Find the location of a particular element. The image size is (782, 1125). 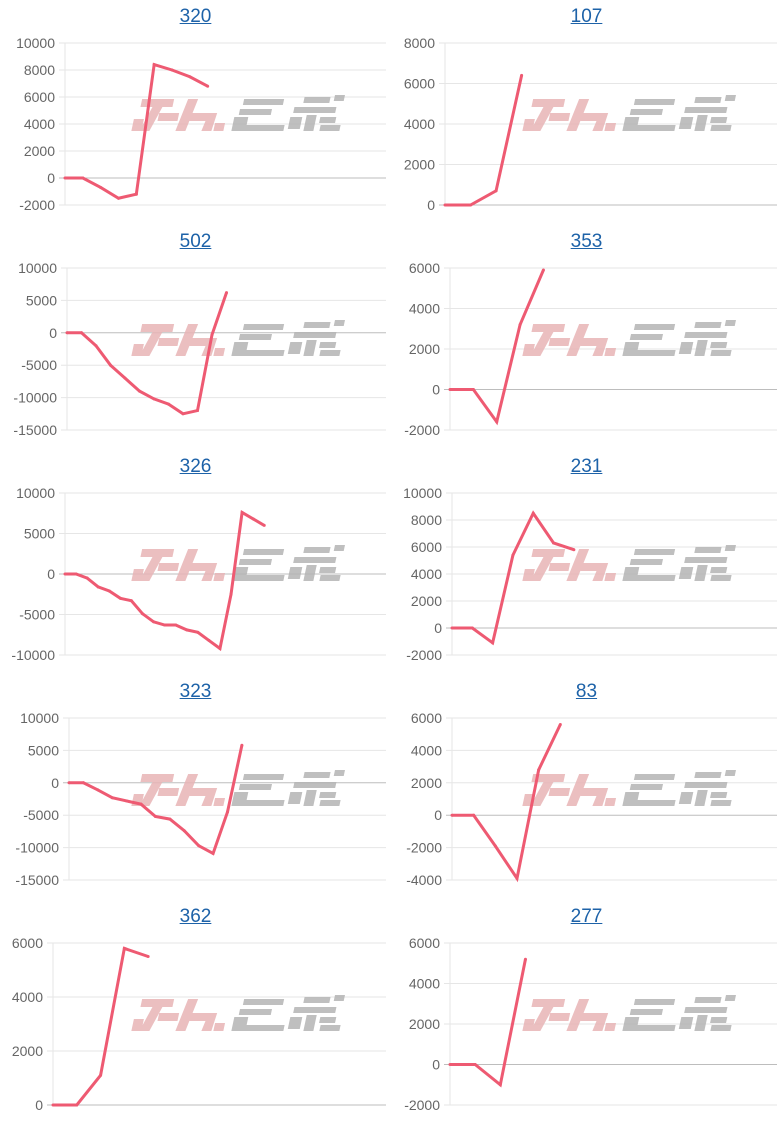

line-chart: -15000 -10000 -5000 0 5000 10000 is located at coordinates (199, 349).